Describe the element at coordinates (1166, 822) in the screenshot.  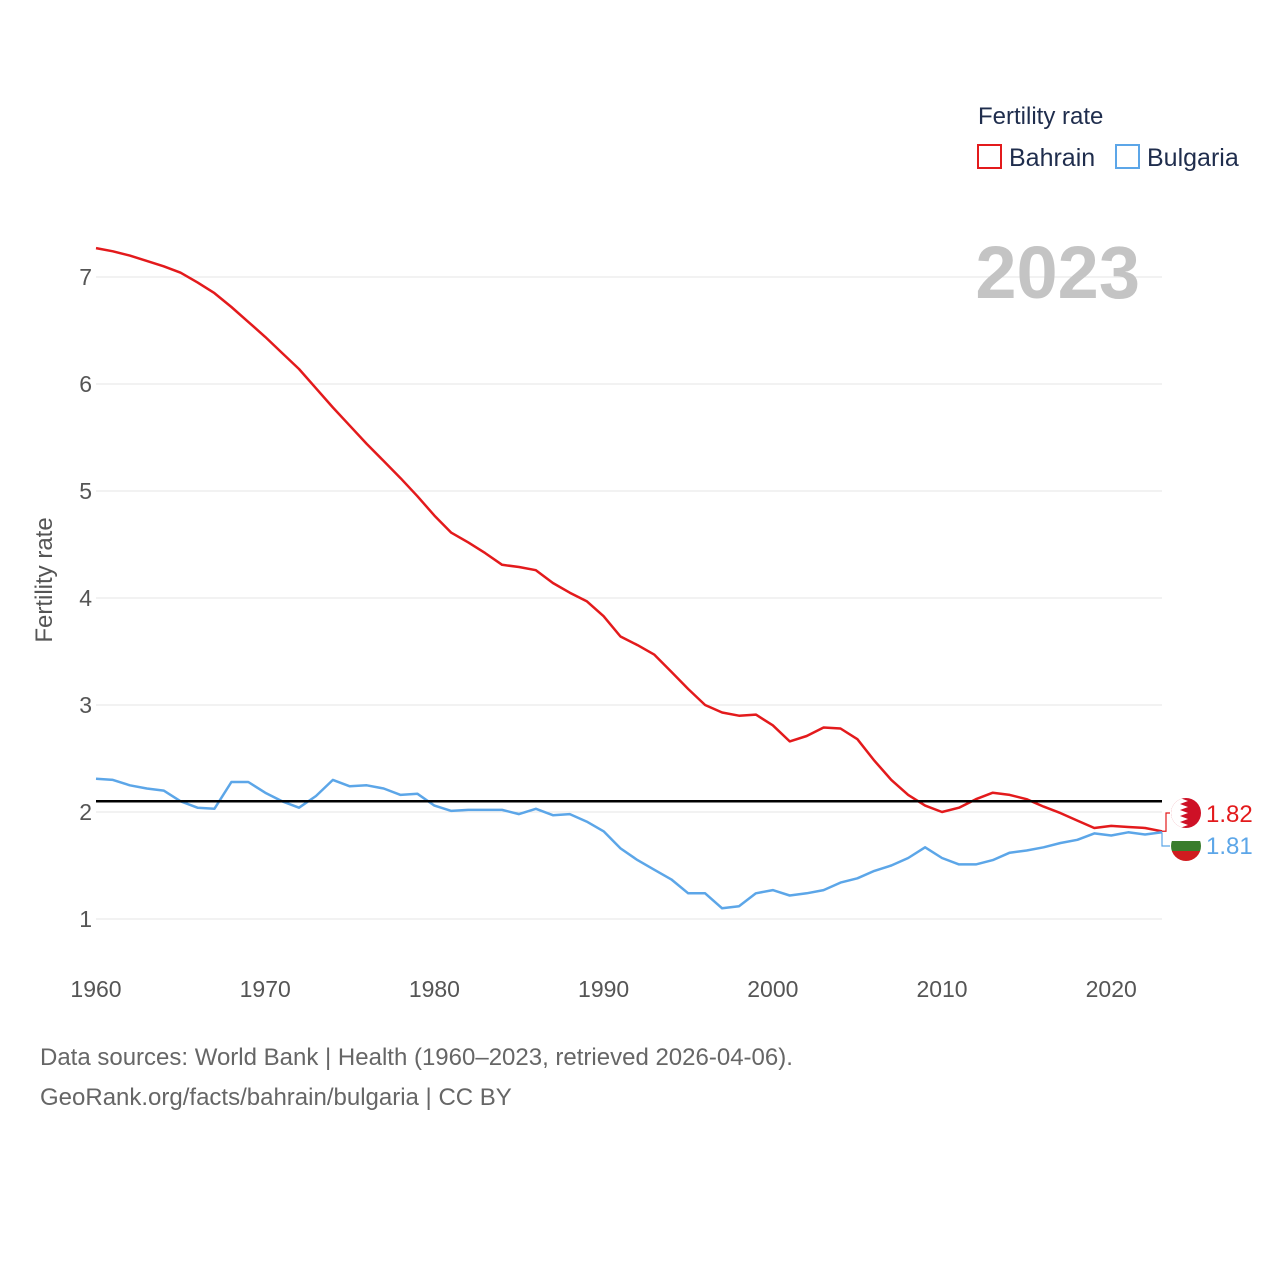
I see `bahrain-end-connector` at that location.